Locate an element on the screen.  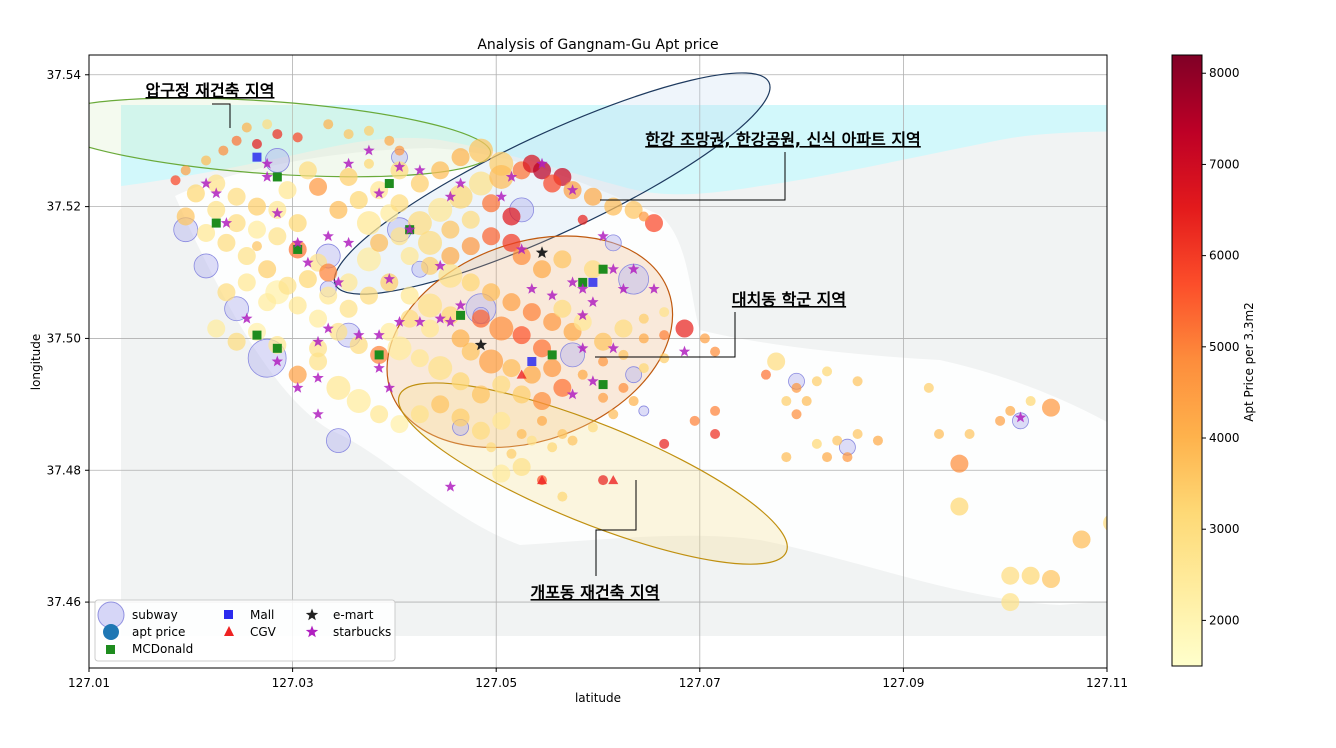
e-mart-marker is located at coordinates (481, 344).